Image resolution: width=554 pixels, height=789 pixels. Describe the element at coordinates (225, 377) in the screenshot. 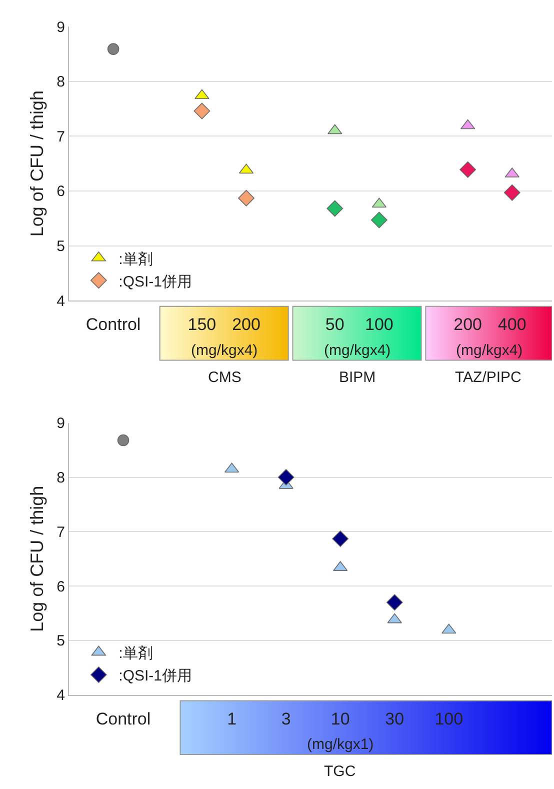

I see `text: CMS` at that location.